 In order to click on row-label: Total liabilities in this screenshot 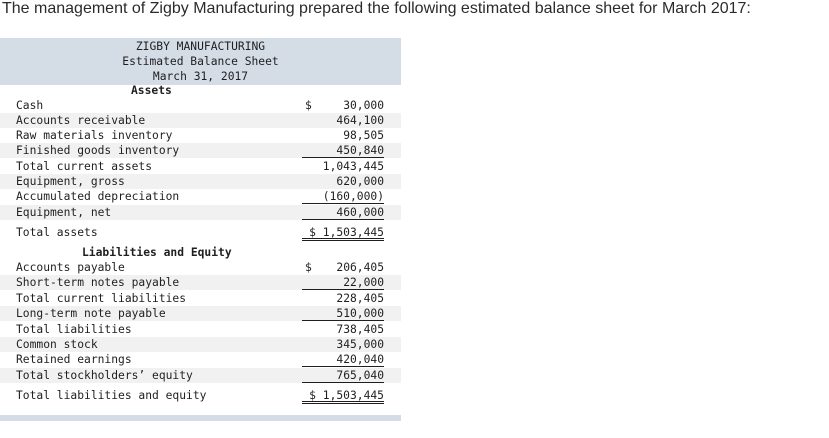, I will do `click(74, 329)`.